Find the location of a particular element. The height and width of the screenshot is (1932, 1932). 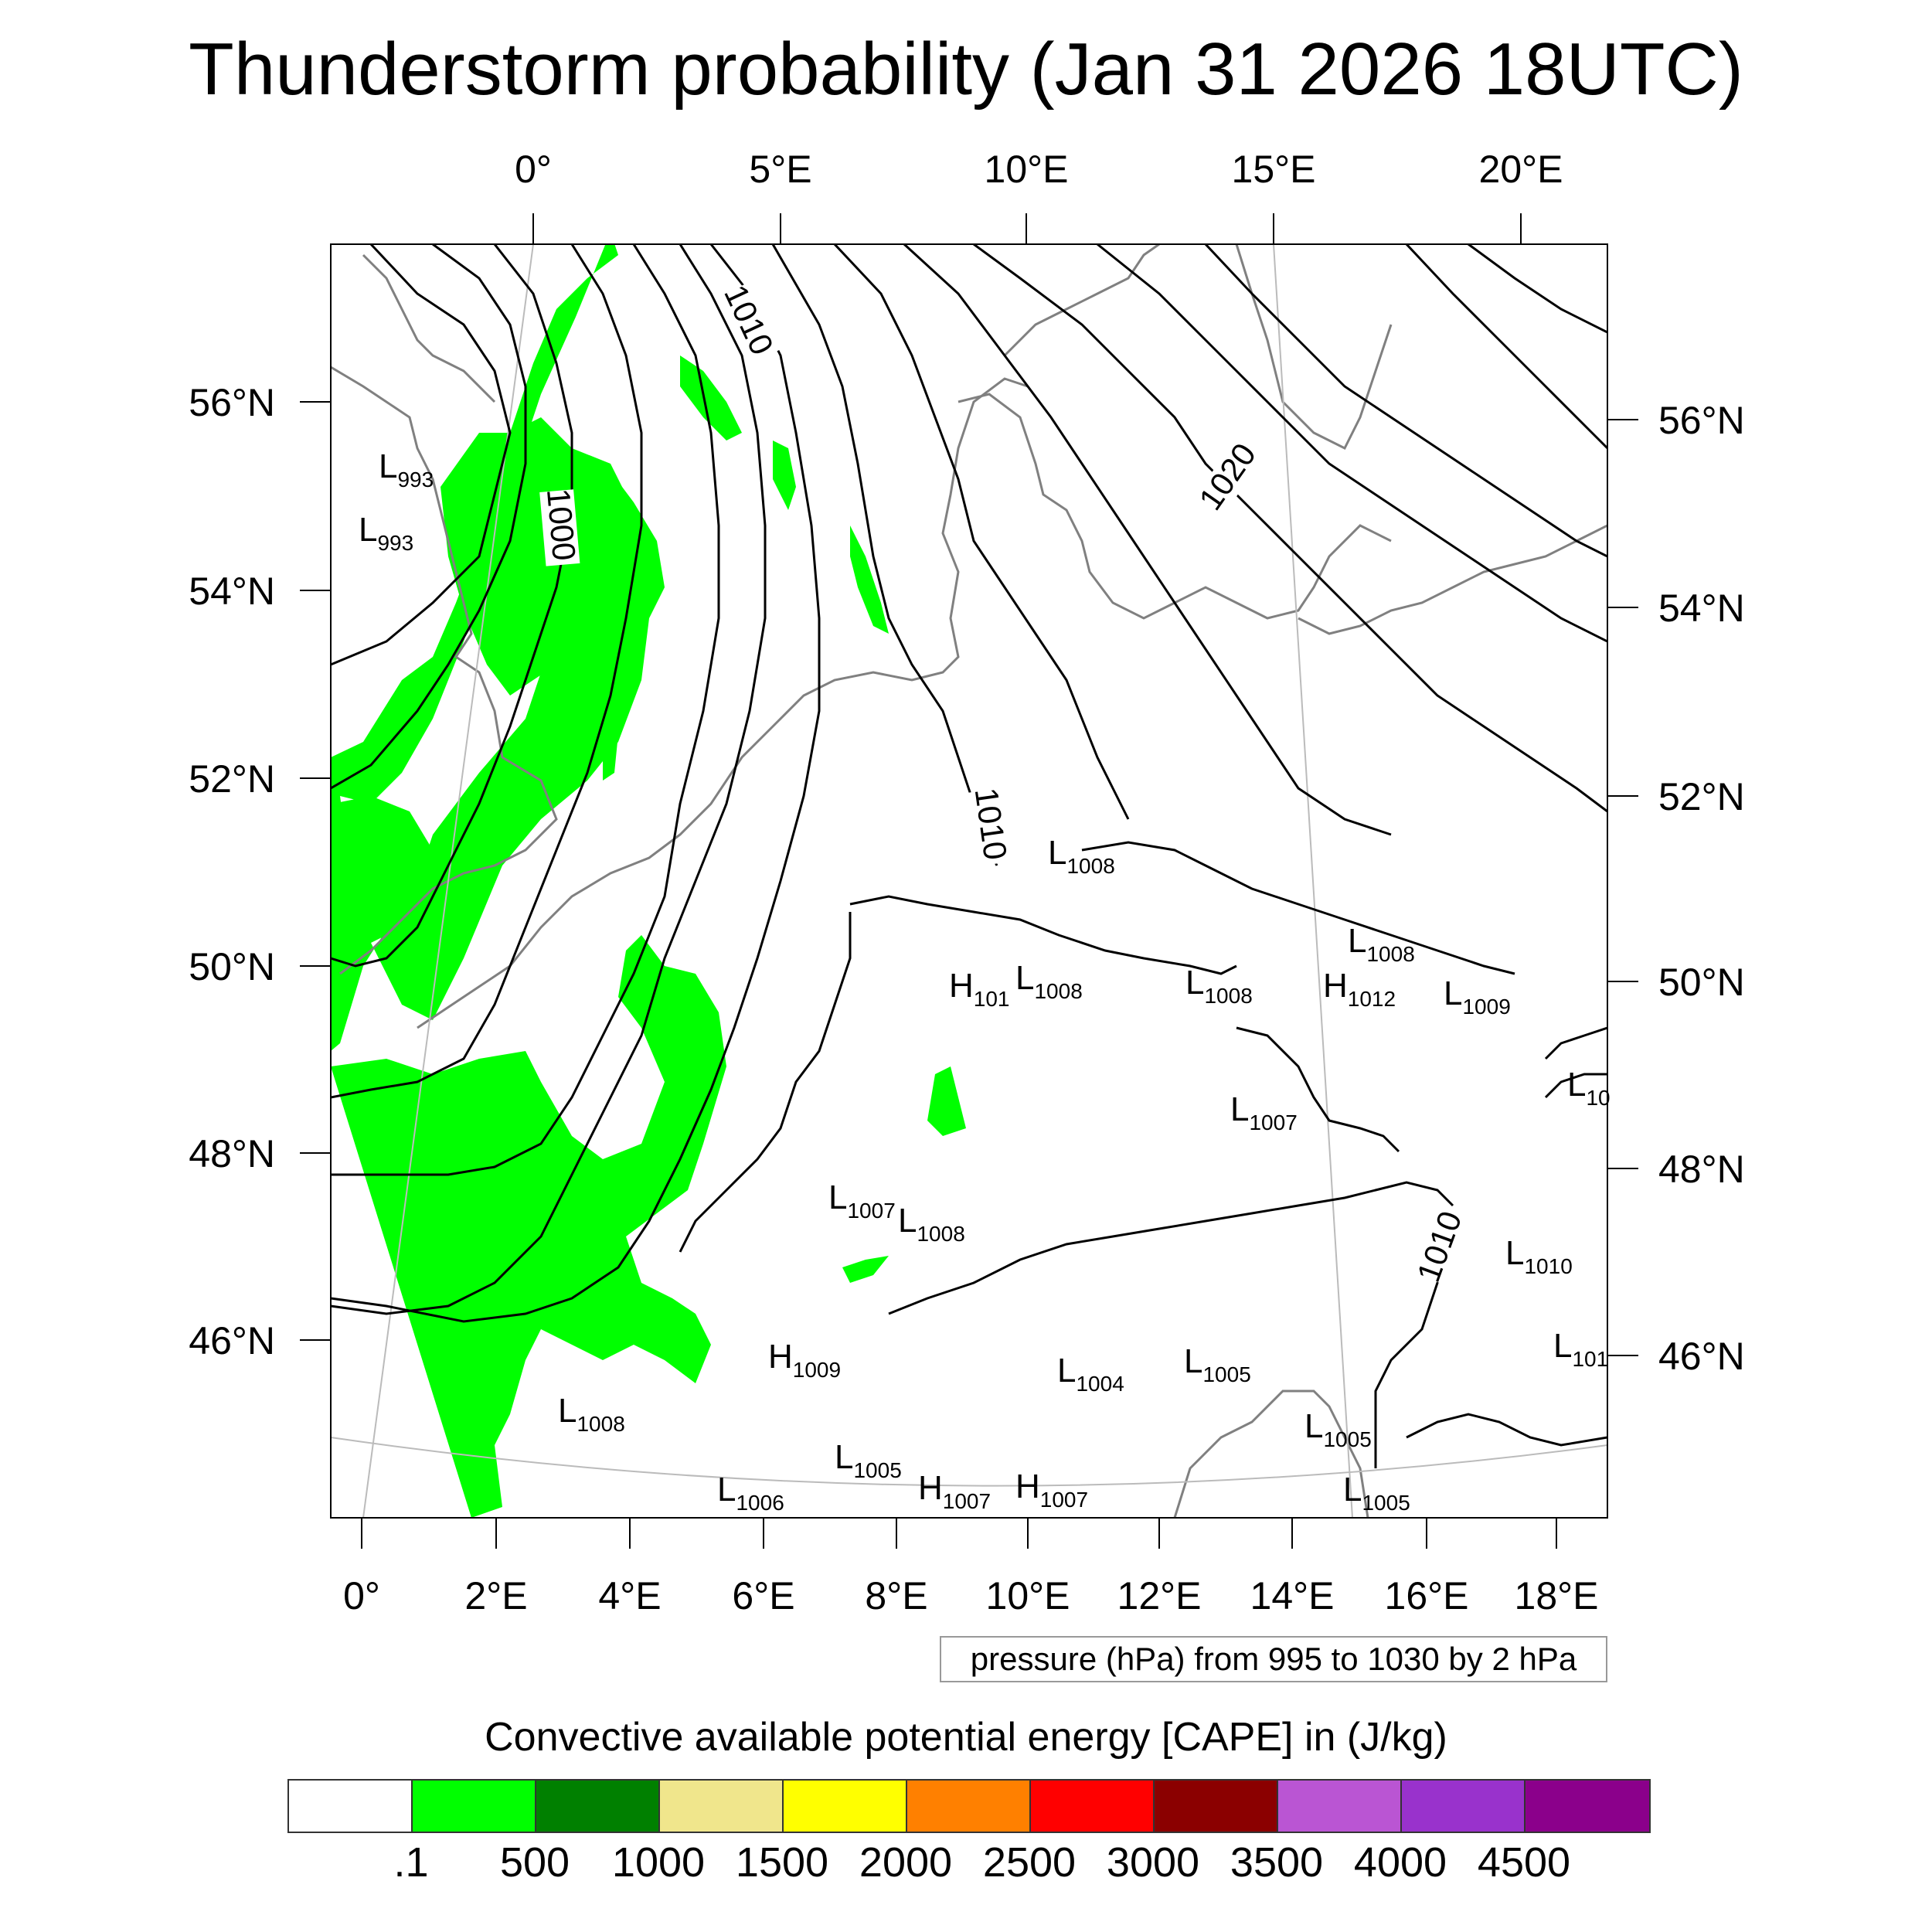

left-lat-label: 52°N is located at coordinates (232, 779).